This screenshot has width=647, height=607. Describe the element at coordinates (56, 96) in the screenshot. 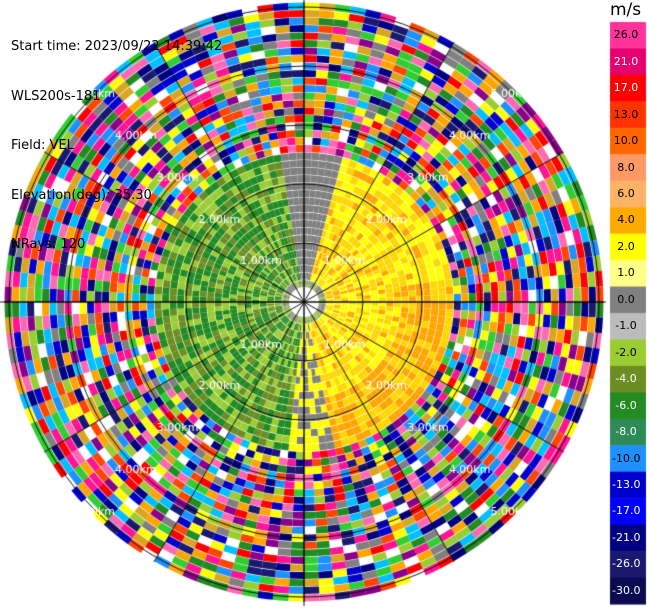

I see `instrument-text: WLS200s-181` at that location.